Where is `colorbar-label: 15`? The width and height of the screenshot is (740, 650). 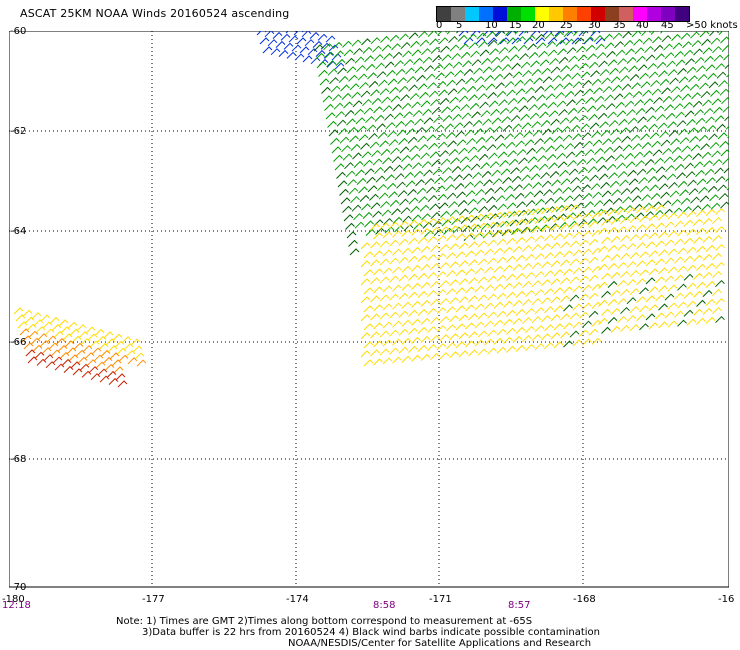
colorbar-label: 15 is located at coordinates (515, 25).